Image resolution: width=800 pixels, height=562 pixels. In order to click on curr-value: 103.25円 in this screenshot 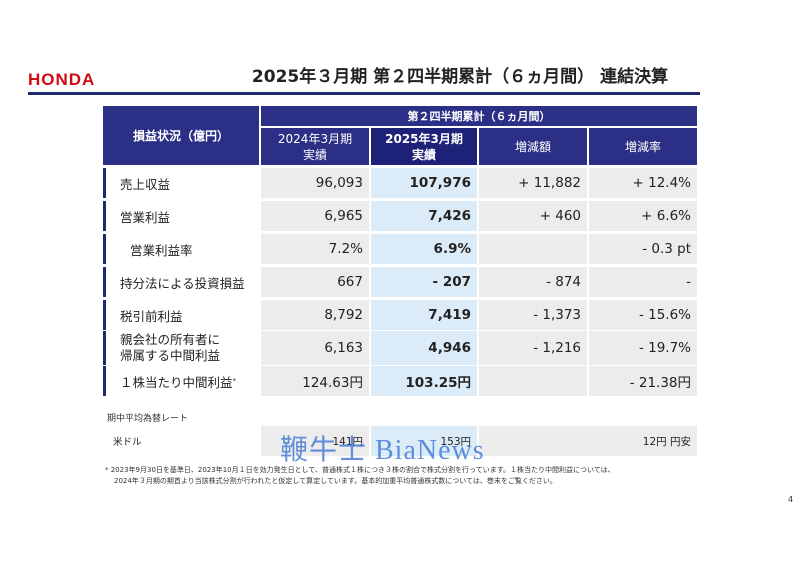, I will do `click(424, 381)`.